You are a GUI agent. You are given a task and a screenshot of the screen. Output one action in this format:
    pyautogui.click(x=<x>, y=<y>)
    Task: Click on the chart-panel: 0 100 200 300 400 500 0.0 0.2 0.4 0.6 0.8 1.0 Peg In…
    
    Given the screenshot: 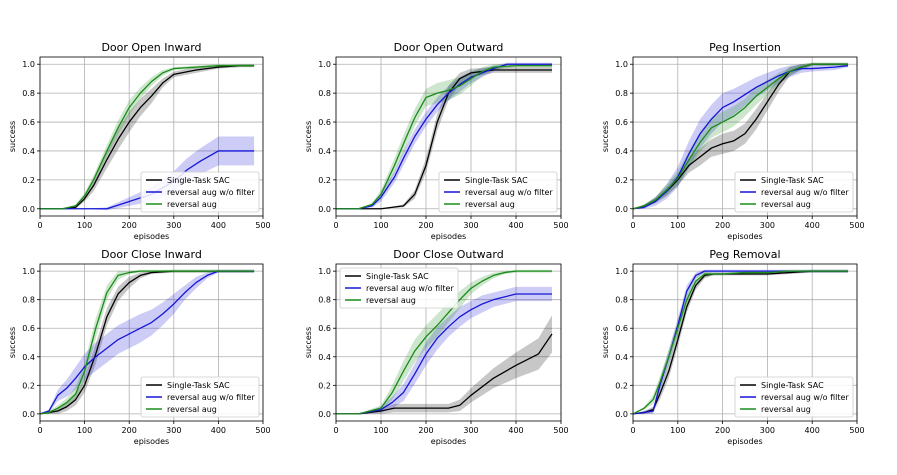 What is the action you would take?
    pyautogui.click(x=733, y=141)
    